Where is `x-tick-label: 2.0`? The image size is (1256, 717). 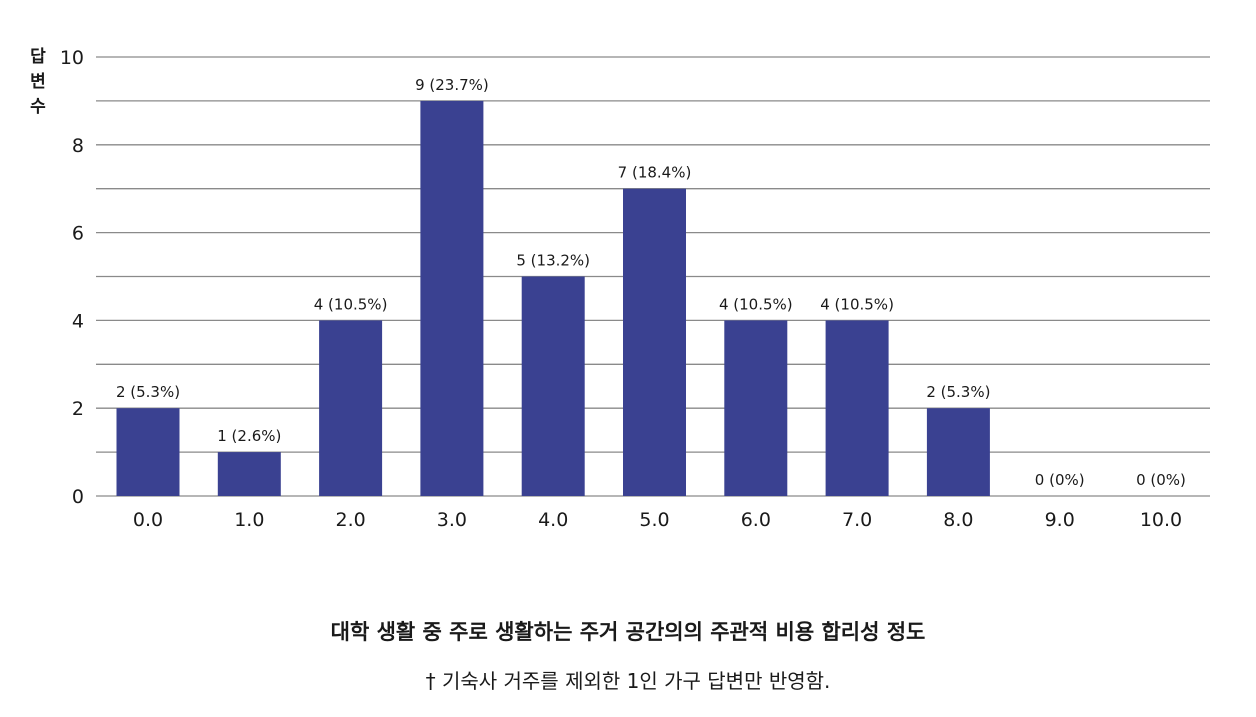 x-tick-label: 2.0 is located at coordinates (350, 520).